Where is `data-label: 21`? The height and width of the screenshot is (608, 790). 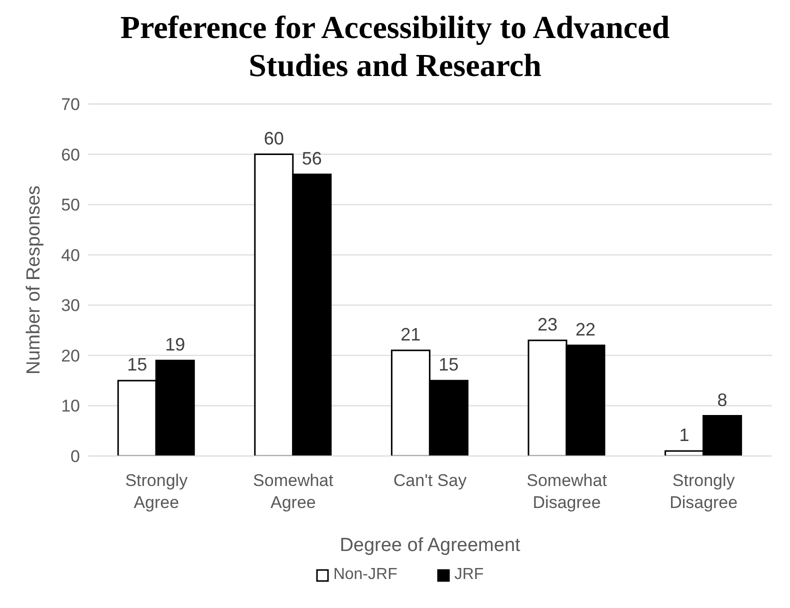 data-label: 21 is located at coordinates (410, 334).